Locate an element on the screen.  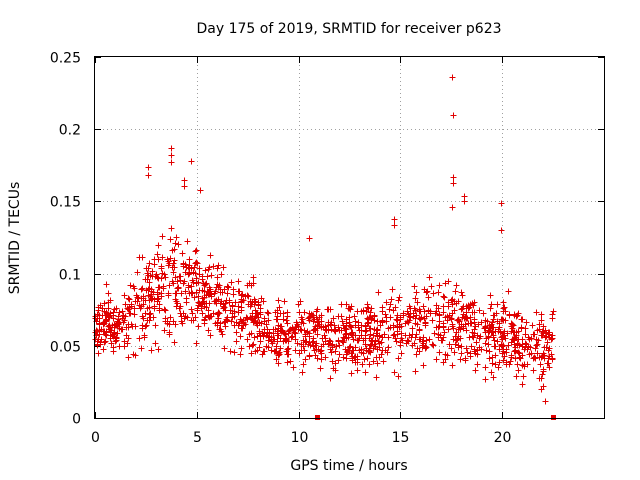
y-tick-label: 0 is located at coordinates (76, 420).